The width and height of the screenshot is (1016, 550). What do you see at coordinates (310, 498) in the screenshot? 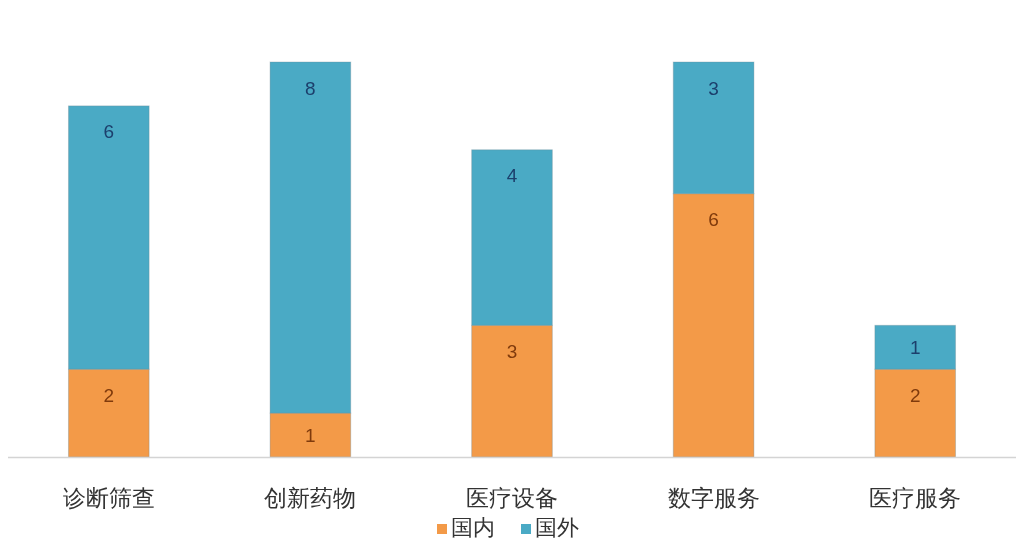
I see `x-tick-label: 创新药物` at bounding box center [310, 498].